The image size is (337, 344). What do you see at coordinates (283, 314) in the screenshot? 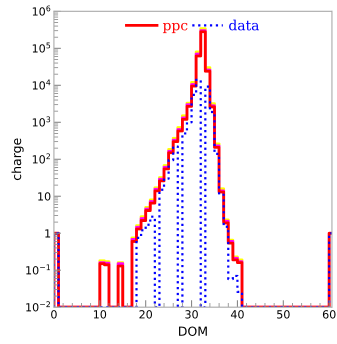
I see `x-tick-label: 50` at bounding box center [283, 314].